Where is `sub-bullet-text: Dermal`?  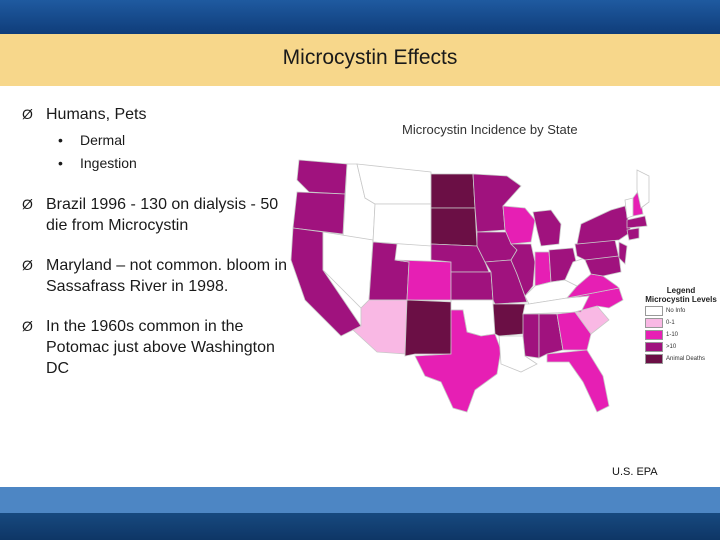
sub-bullet-text: Dermal is located at coordinates (103, 140).